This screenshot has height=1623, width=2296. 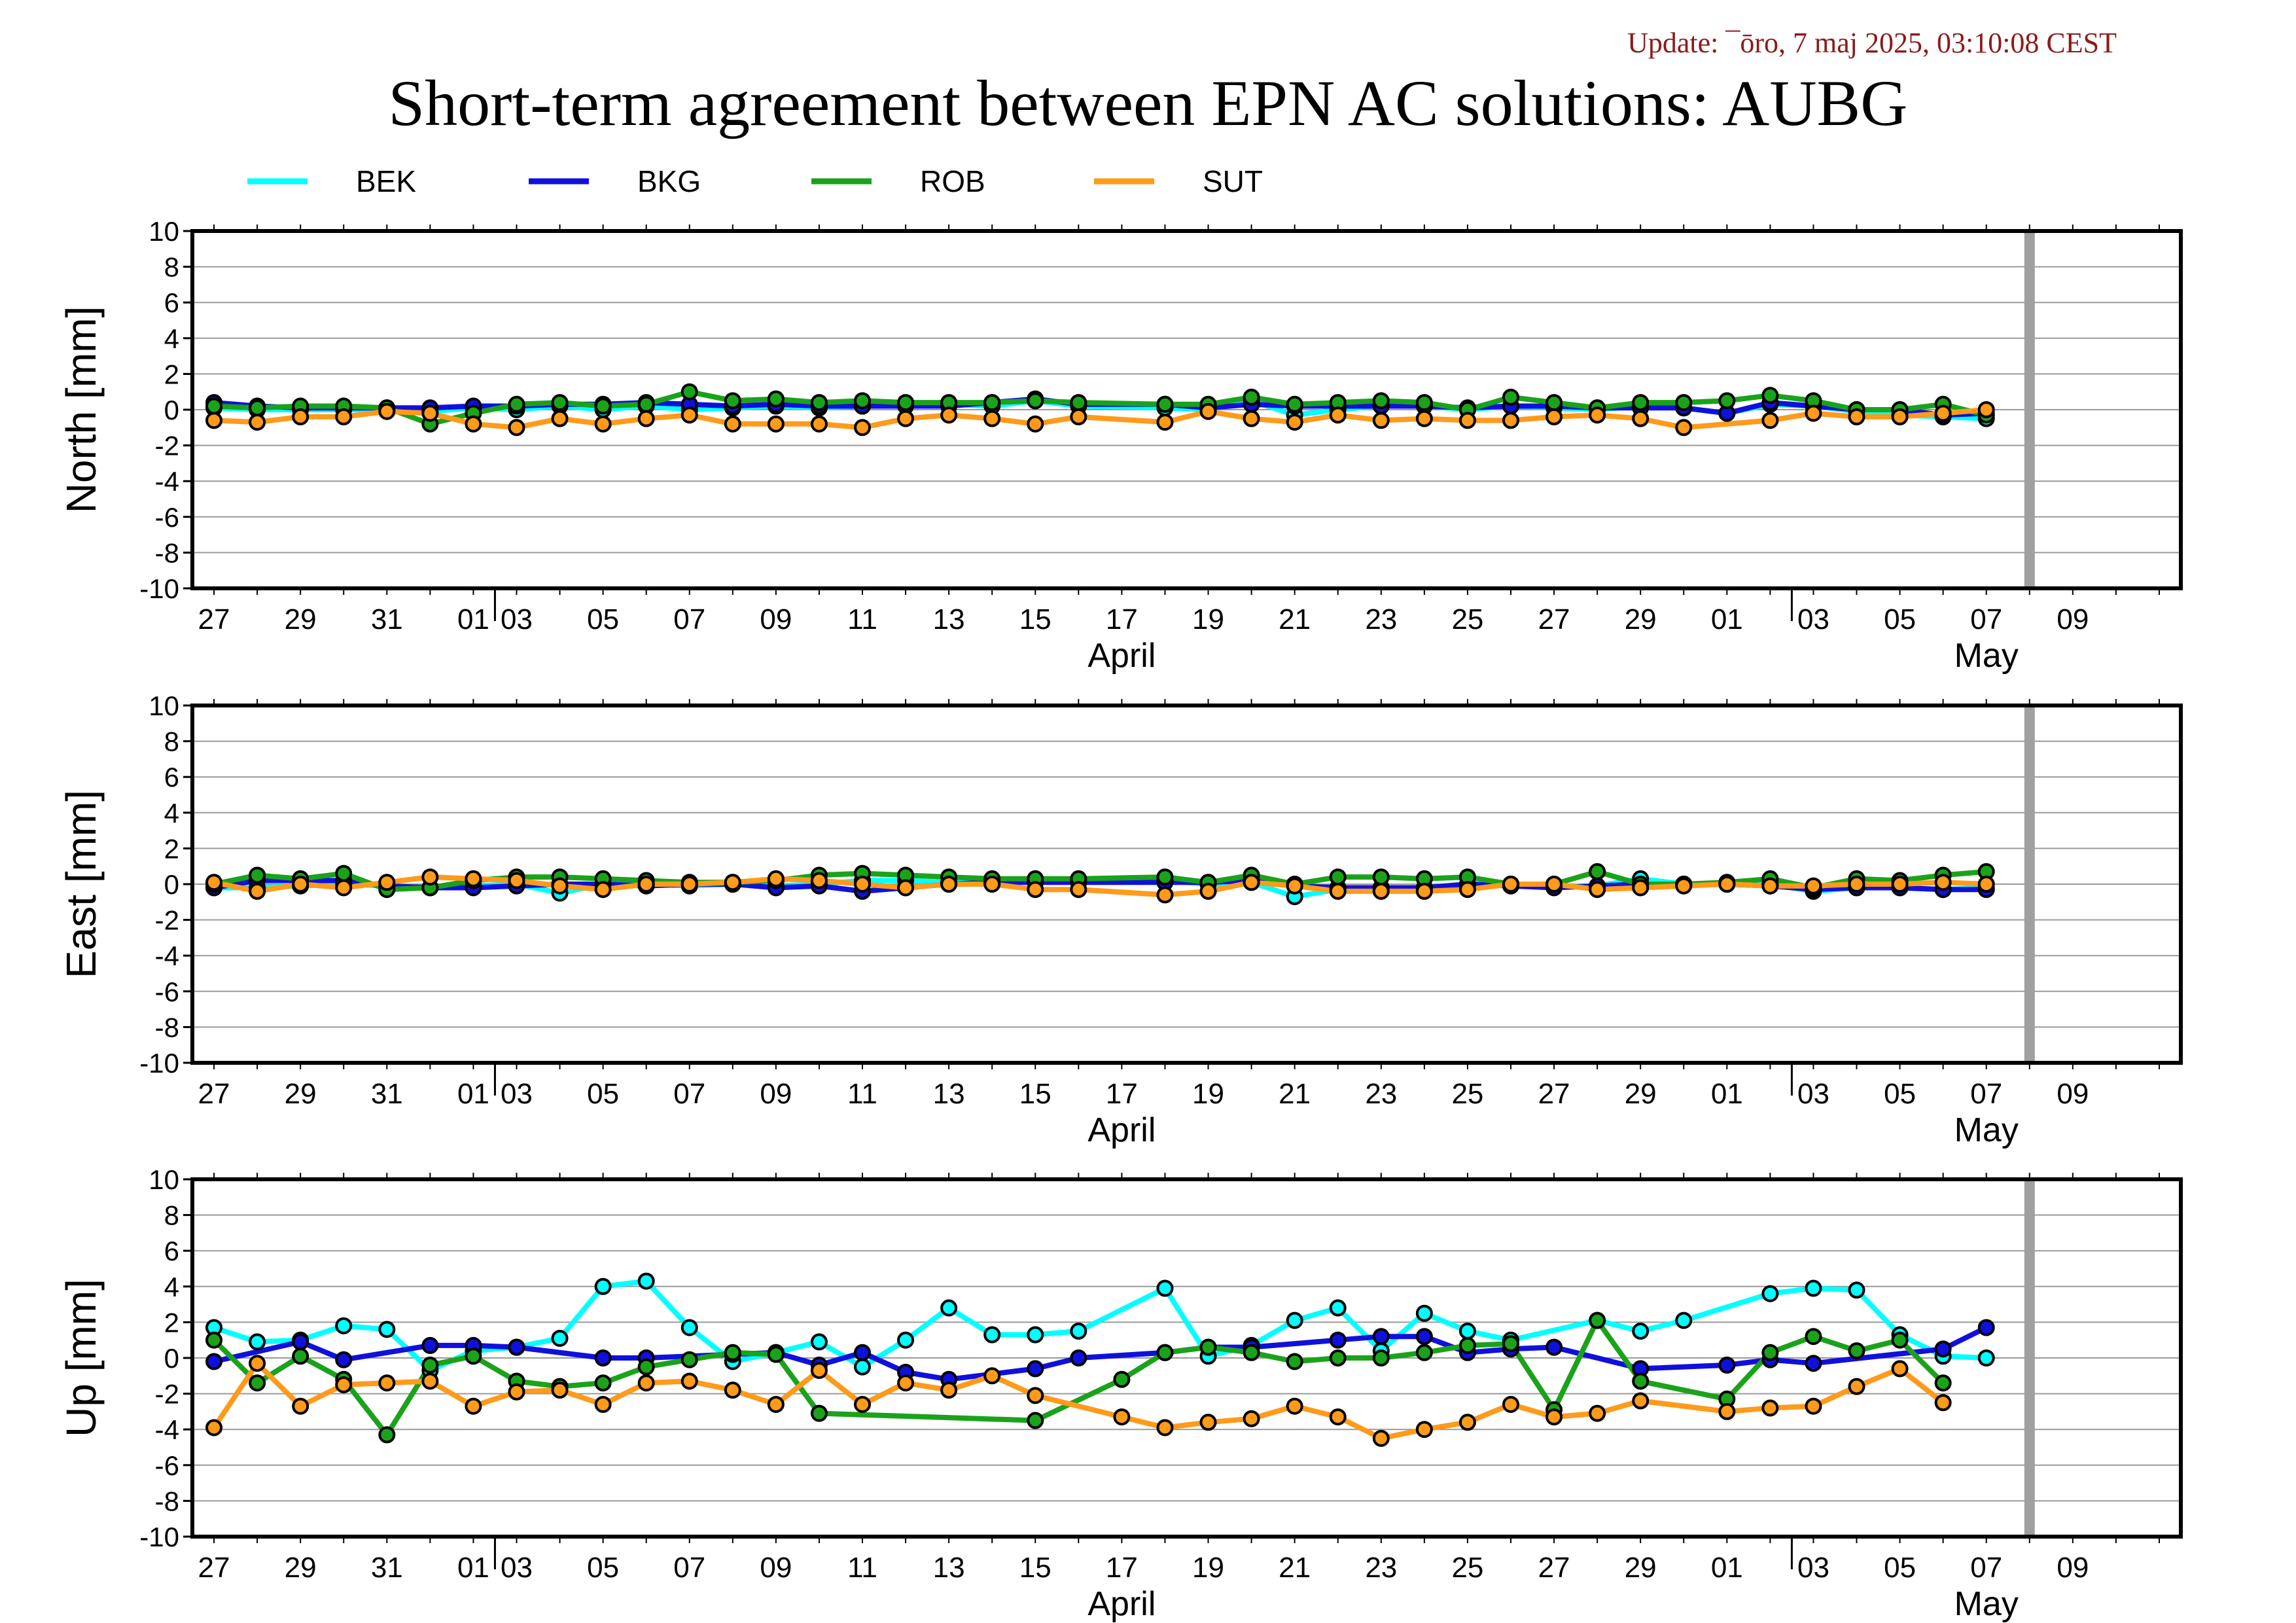 I want to click on panel-3-xtick-label: 19, so click(x=1208, y=1568).